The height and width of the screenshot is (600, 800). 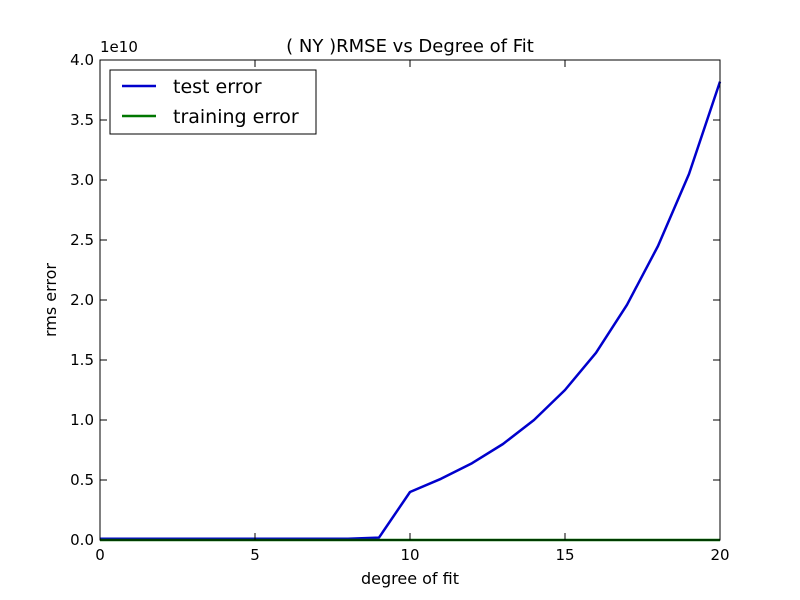 What do you see at coordinates (82, 420) in the screenshot?
I see `y-tick-label: 1.0` at bounding box center [82, 420].